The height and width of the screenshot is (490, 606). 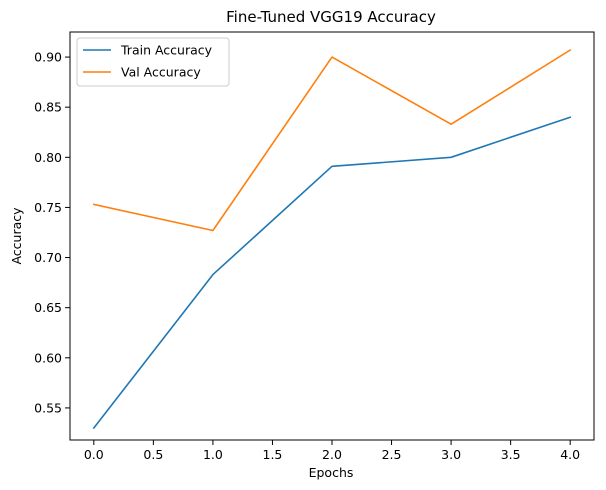 What do you see at coordinates (48, 207) in the screenshot?
I see `y-tick-label: 0.75` at bounding box center [48, 207].